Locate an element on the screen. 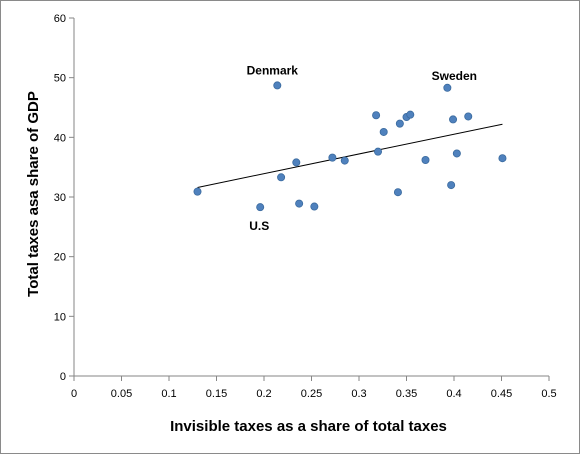 The width and height of the screenshot is (580, 454). x-tick-label: 0.05 is located at coordinates (121, 394).